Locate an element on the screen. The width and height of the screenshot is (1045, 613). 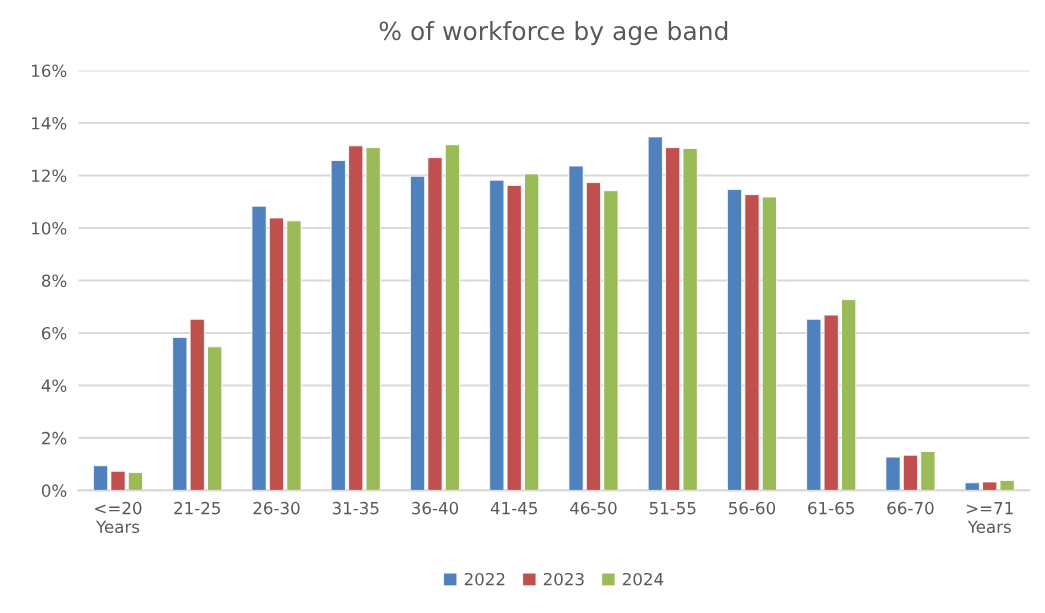
chart-title: % of workforce by age band is located at coordinates (553, 33).